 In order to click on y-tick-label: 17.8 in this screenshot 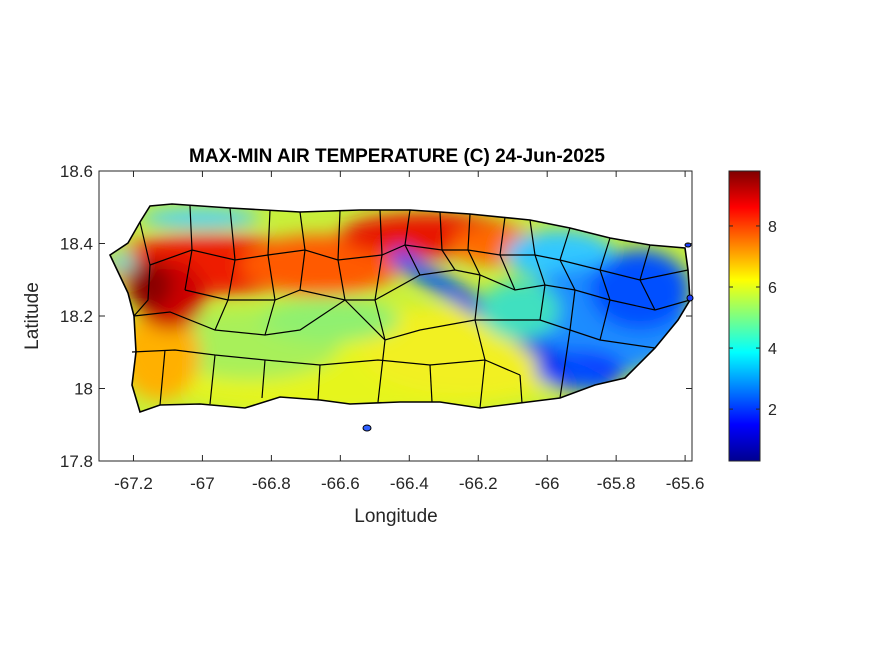, I will do `click(76, 461)`.